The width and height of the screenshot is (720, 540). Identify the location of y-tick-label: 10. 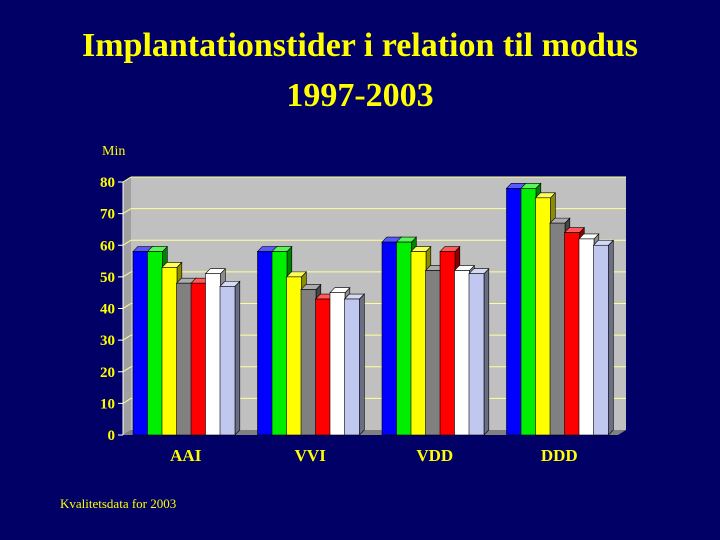
(107, 404).